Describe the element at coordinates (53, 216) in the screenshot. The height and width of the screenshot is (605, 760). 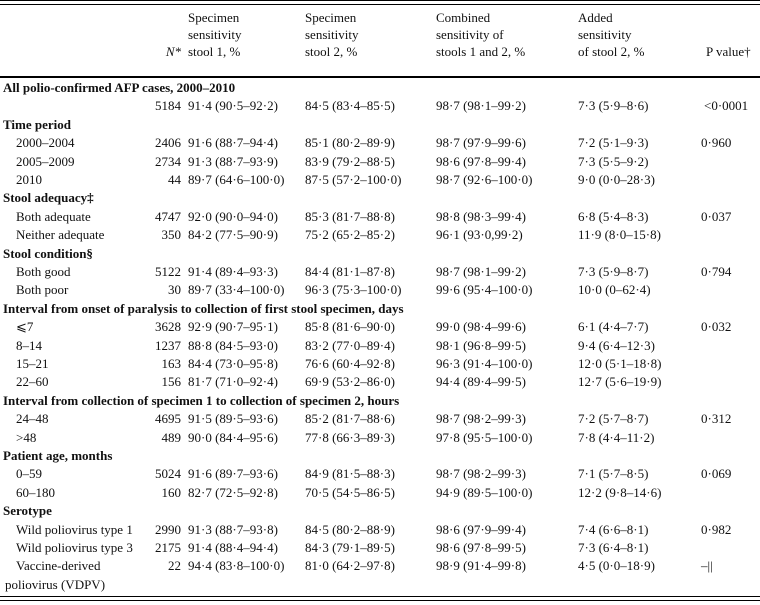
I see `row-label: Both adequate` at that location.